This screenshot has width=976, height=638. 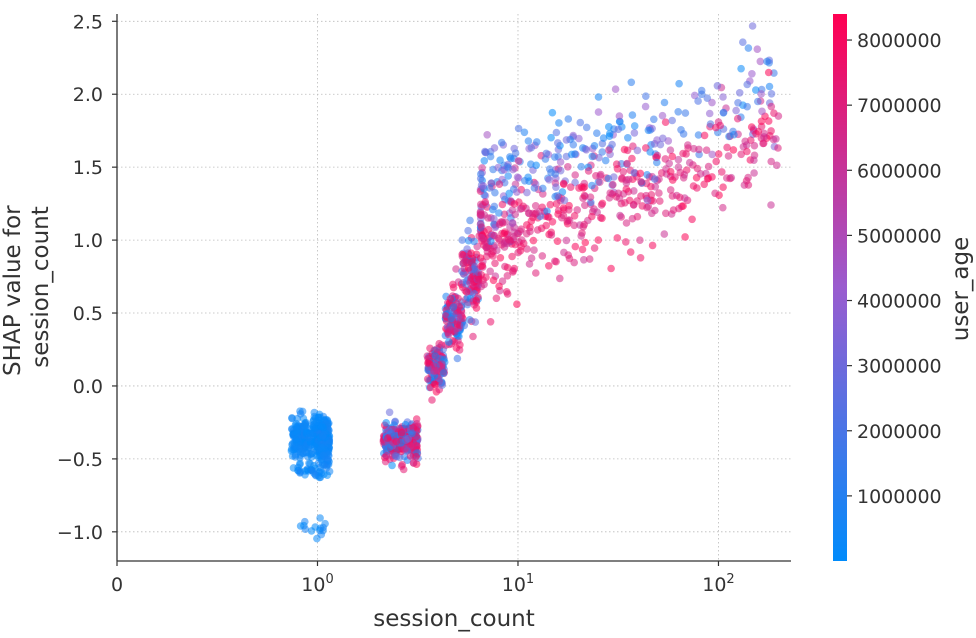 I want to click on x-tick-exponent: 1, so click(x=530, y=579).